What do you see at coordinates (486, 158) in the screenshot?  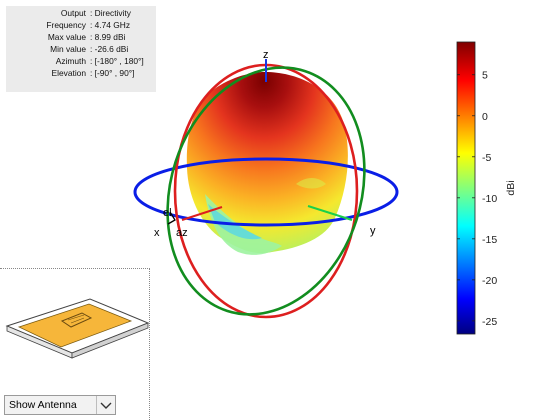 I see `colorbar-tick-label: -5` at bounding box center [486, 158].